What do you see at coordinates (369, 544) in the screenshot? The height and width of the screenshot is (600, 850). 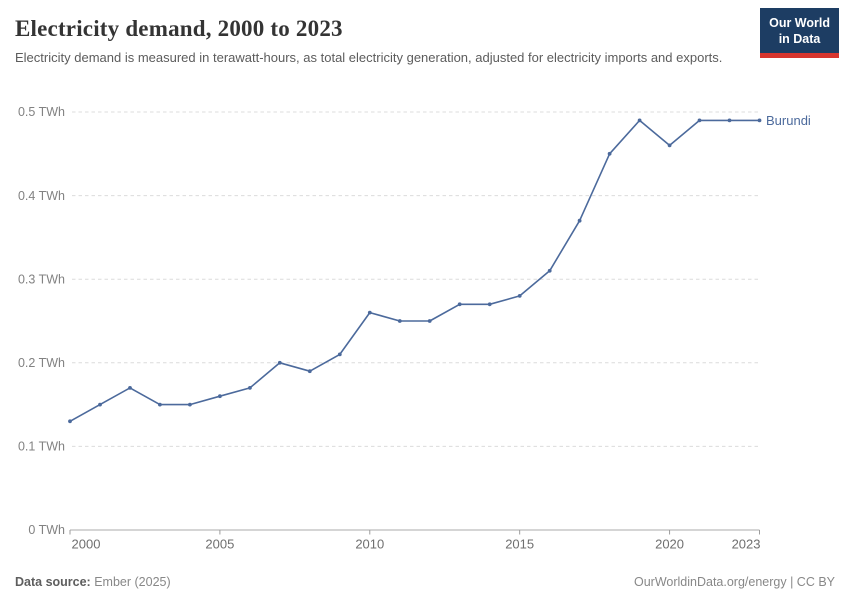 I see `x-axis-label: 2010` at bounding box center [369, 544].